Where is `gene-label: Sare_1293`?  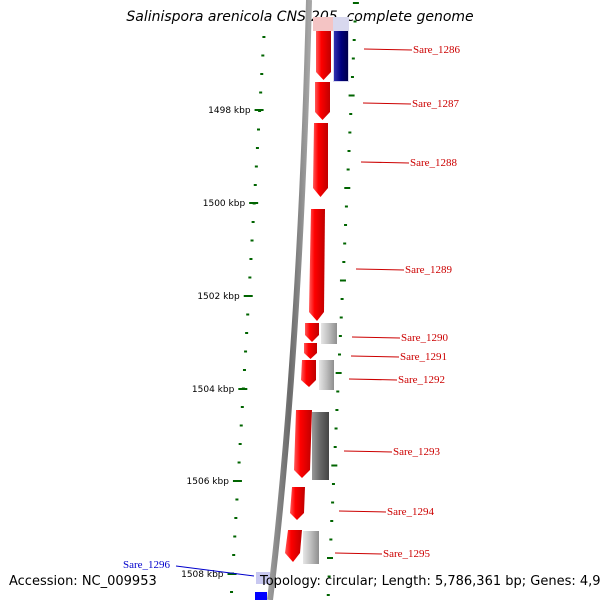
gene-label: Sare_1293 is located at coordinates (417, 452).